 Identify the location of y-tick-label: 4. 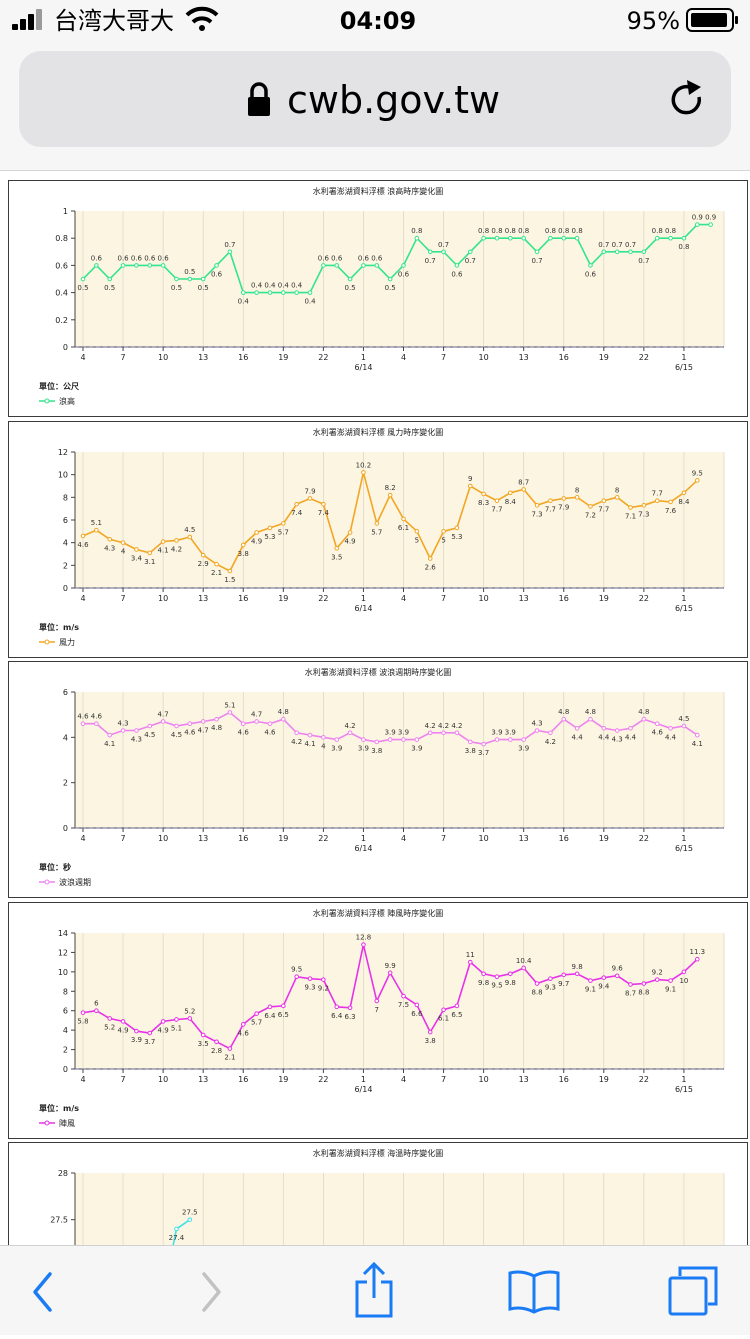
(65, 1030).